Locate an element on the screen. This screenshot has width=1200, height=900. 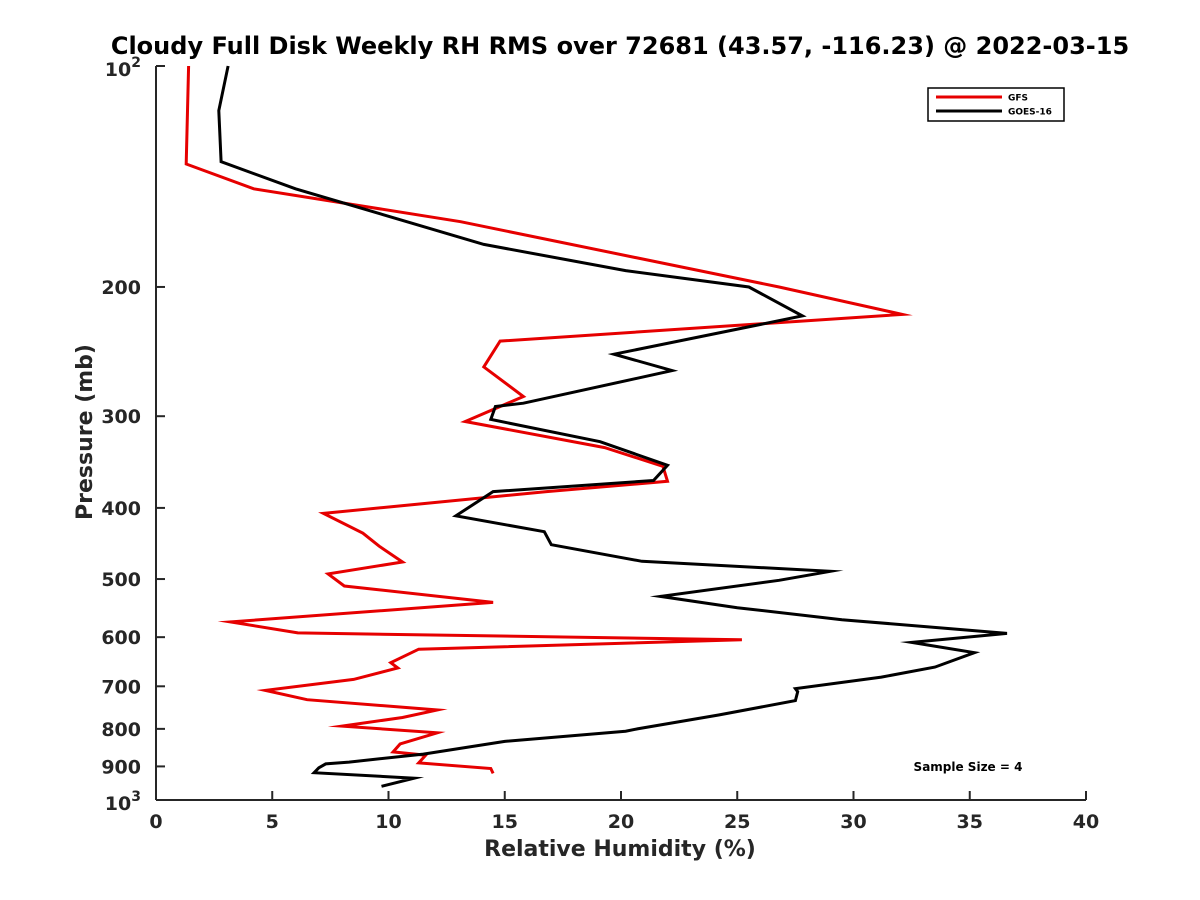
legend-box is located at coordinates (996, 104).